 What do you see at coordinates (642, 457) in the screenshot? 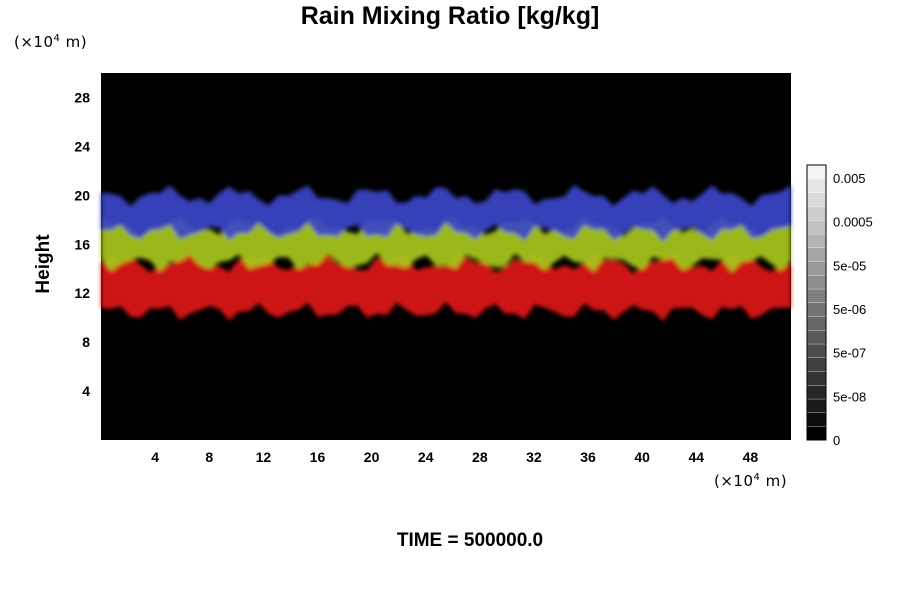
I see `x-tick-label: 40` at bounding box center [642, 457].